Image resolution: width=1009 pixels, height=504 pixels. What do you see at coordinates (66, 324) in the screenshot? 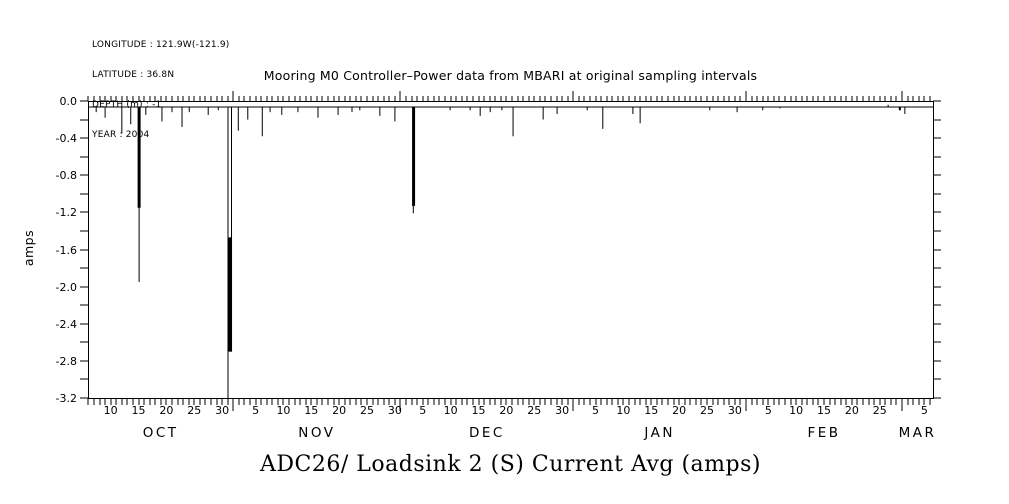
I see `svg-text: -2.4` at bounding box center [66, 324].